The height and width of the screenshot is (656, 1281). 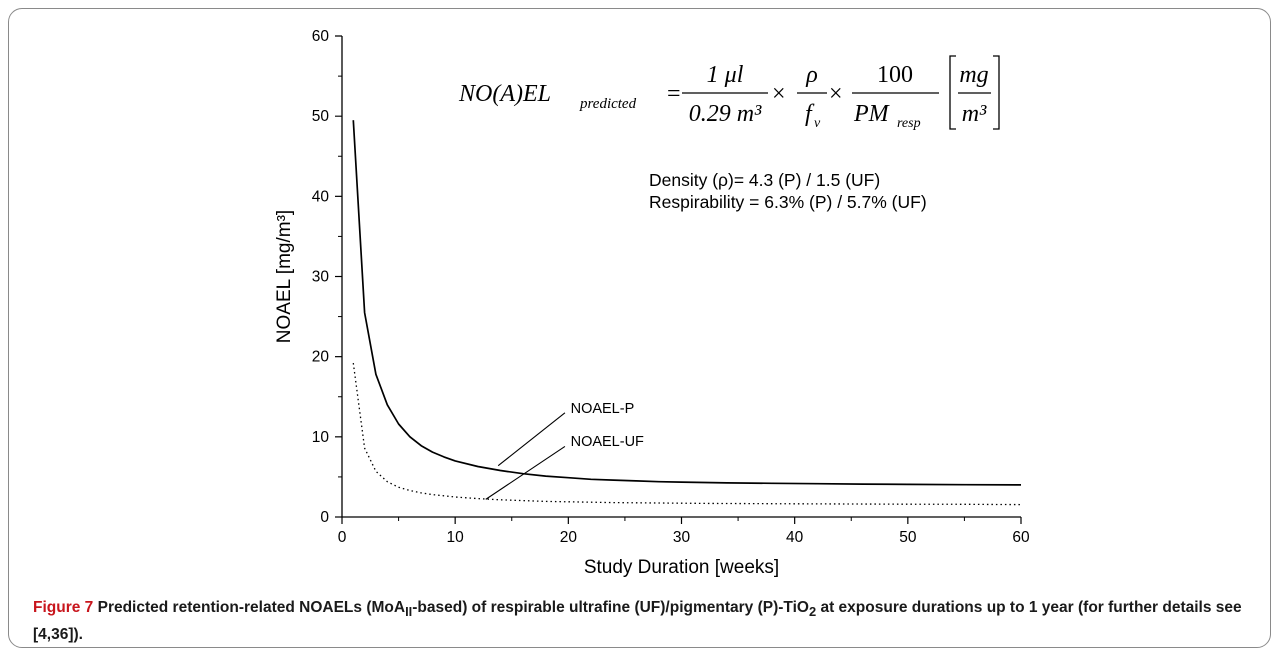 I want to click on formula-times-2: ×, so click(x=836, y=94).